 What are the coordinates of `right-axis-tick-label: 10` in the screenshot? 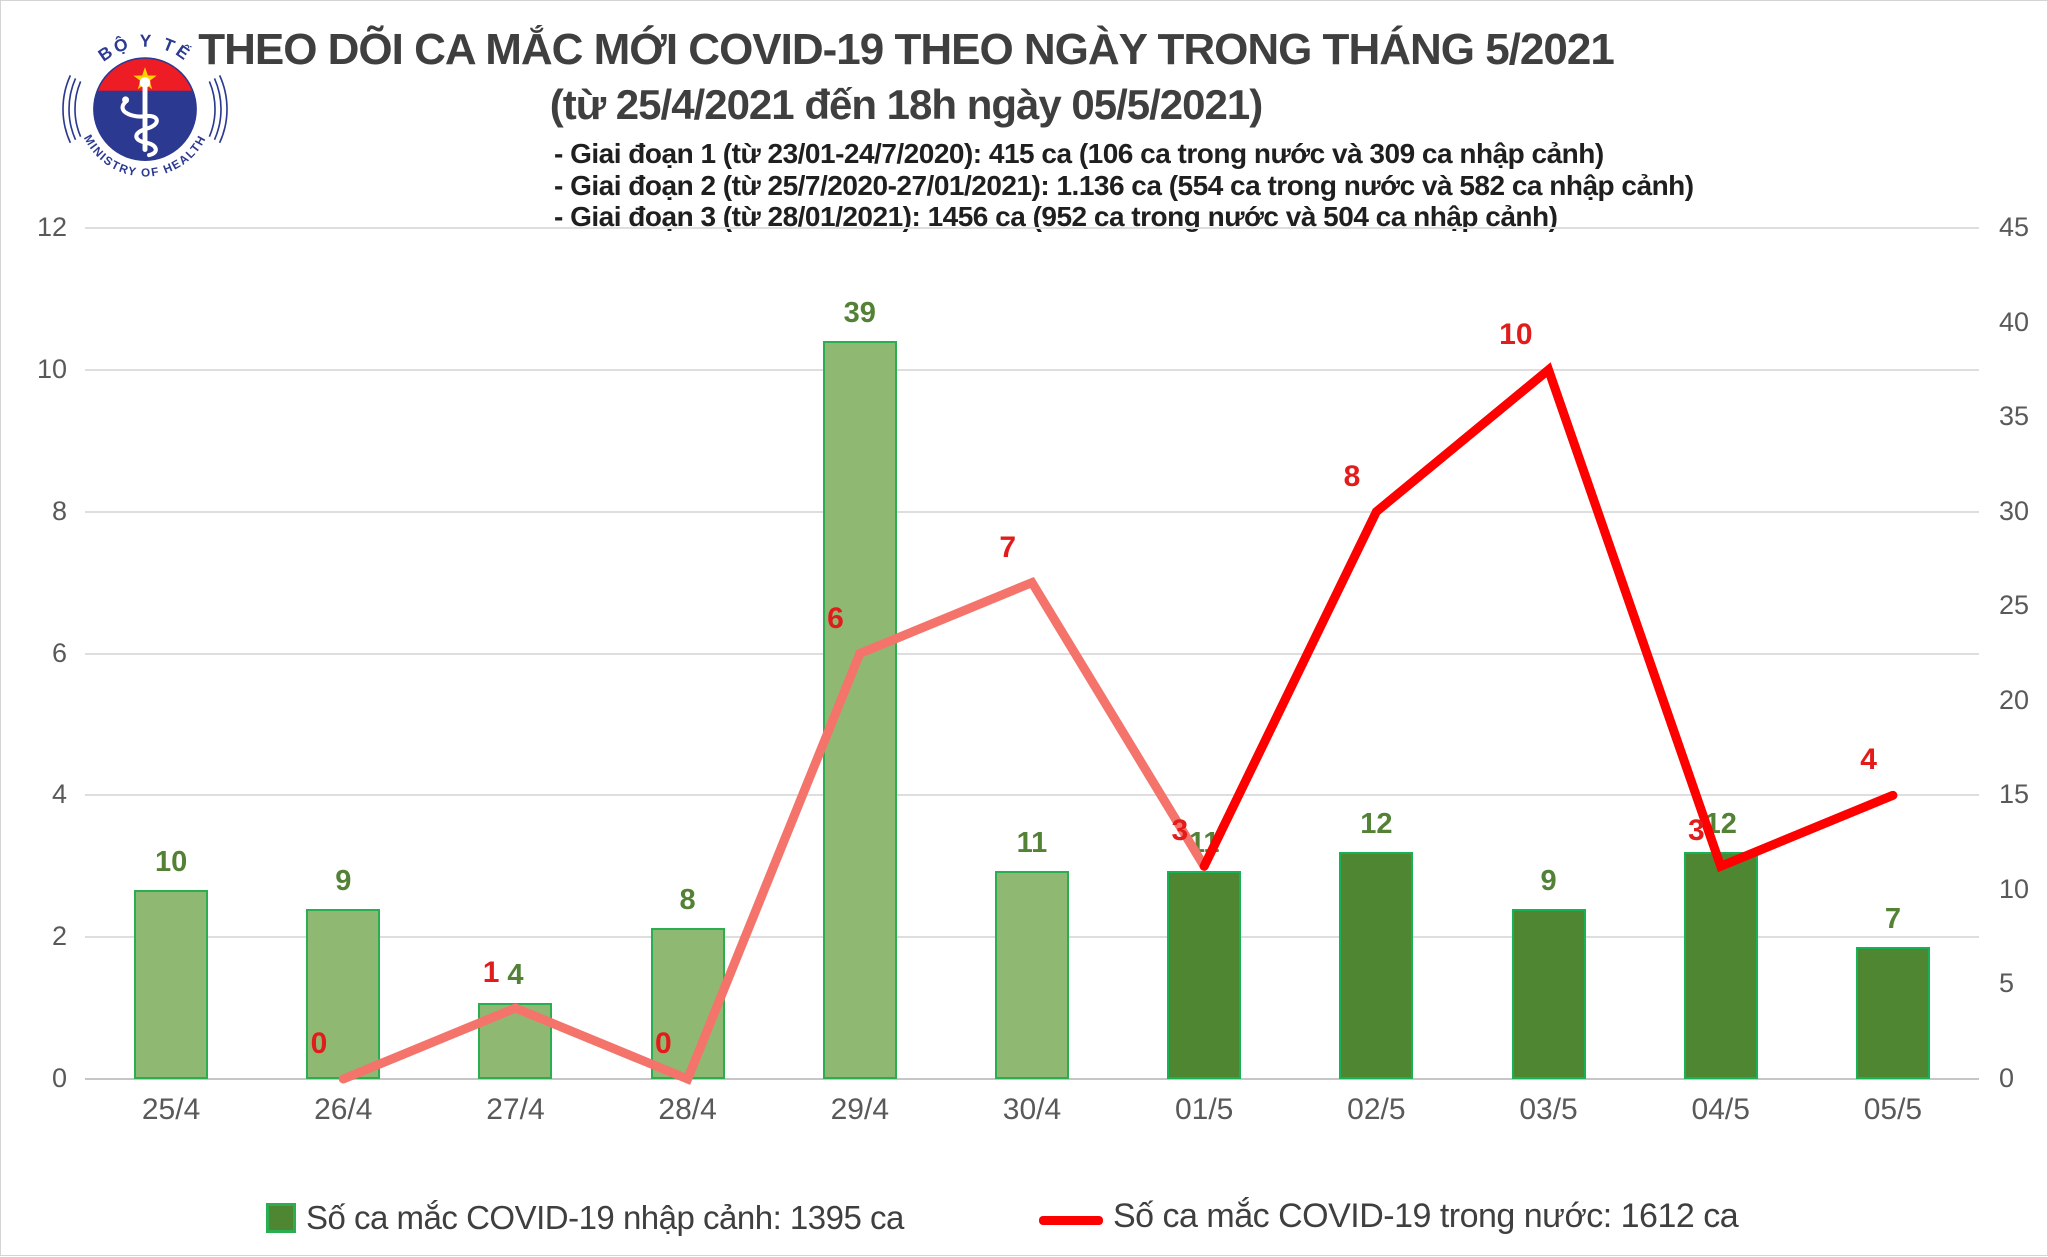 It's located at (2014, 888).